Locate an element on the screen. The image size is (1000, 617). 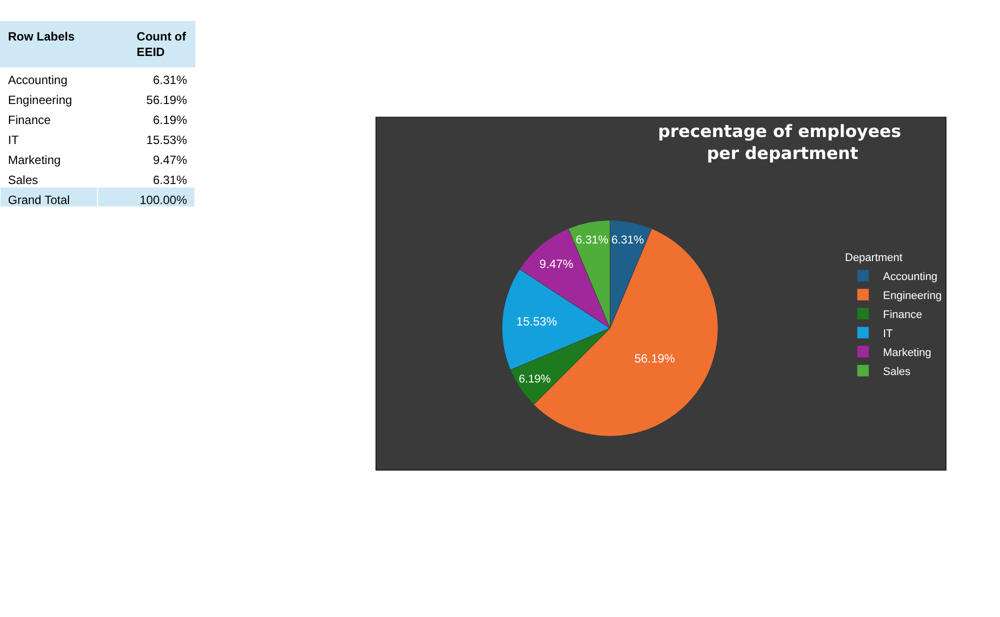
category-label: Marketing is located at coordinates (34, 160).